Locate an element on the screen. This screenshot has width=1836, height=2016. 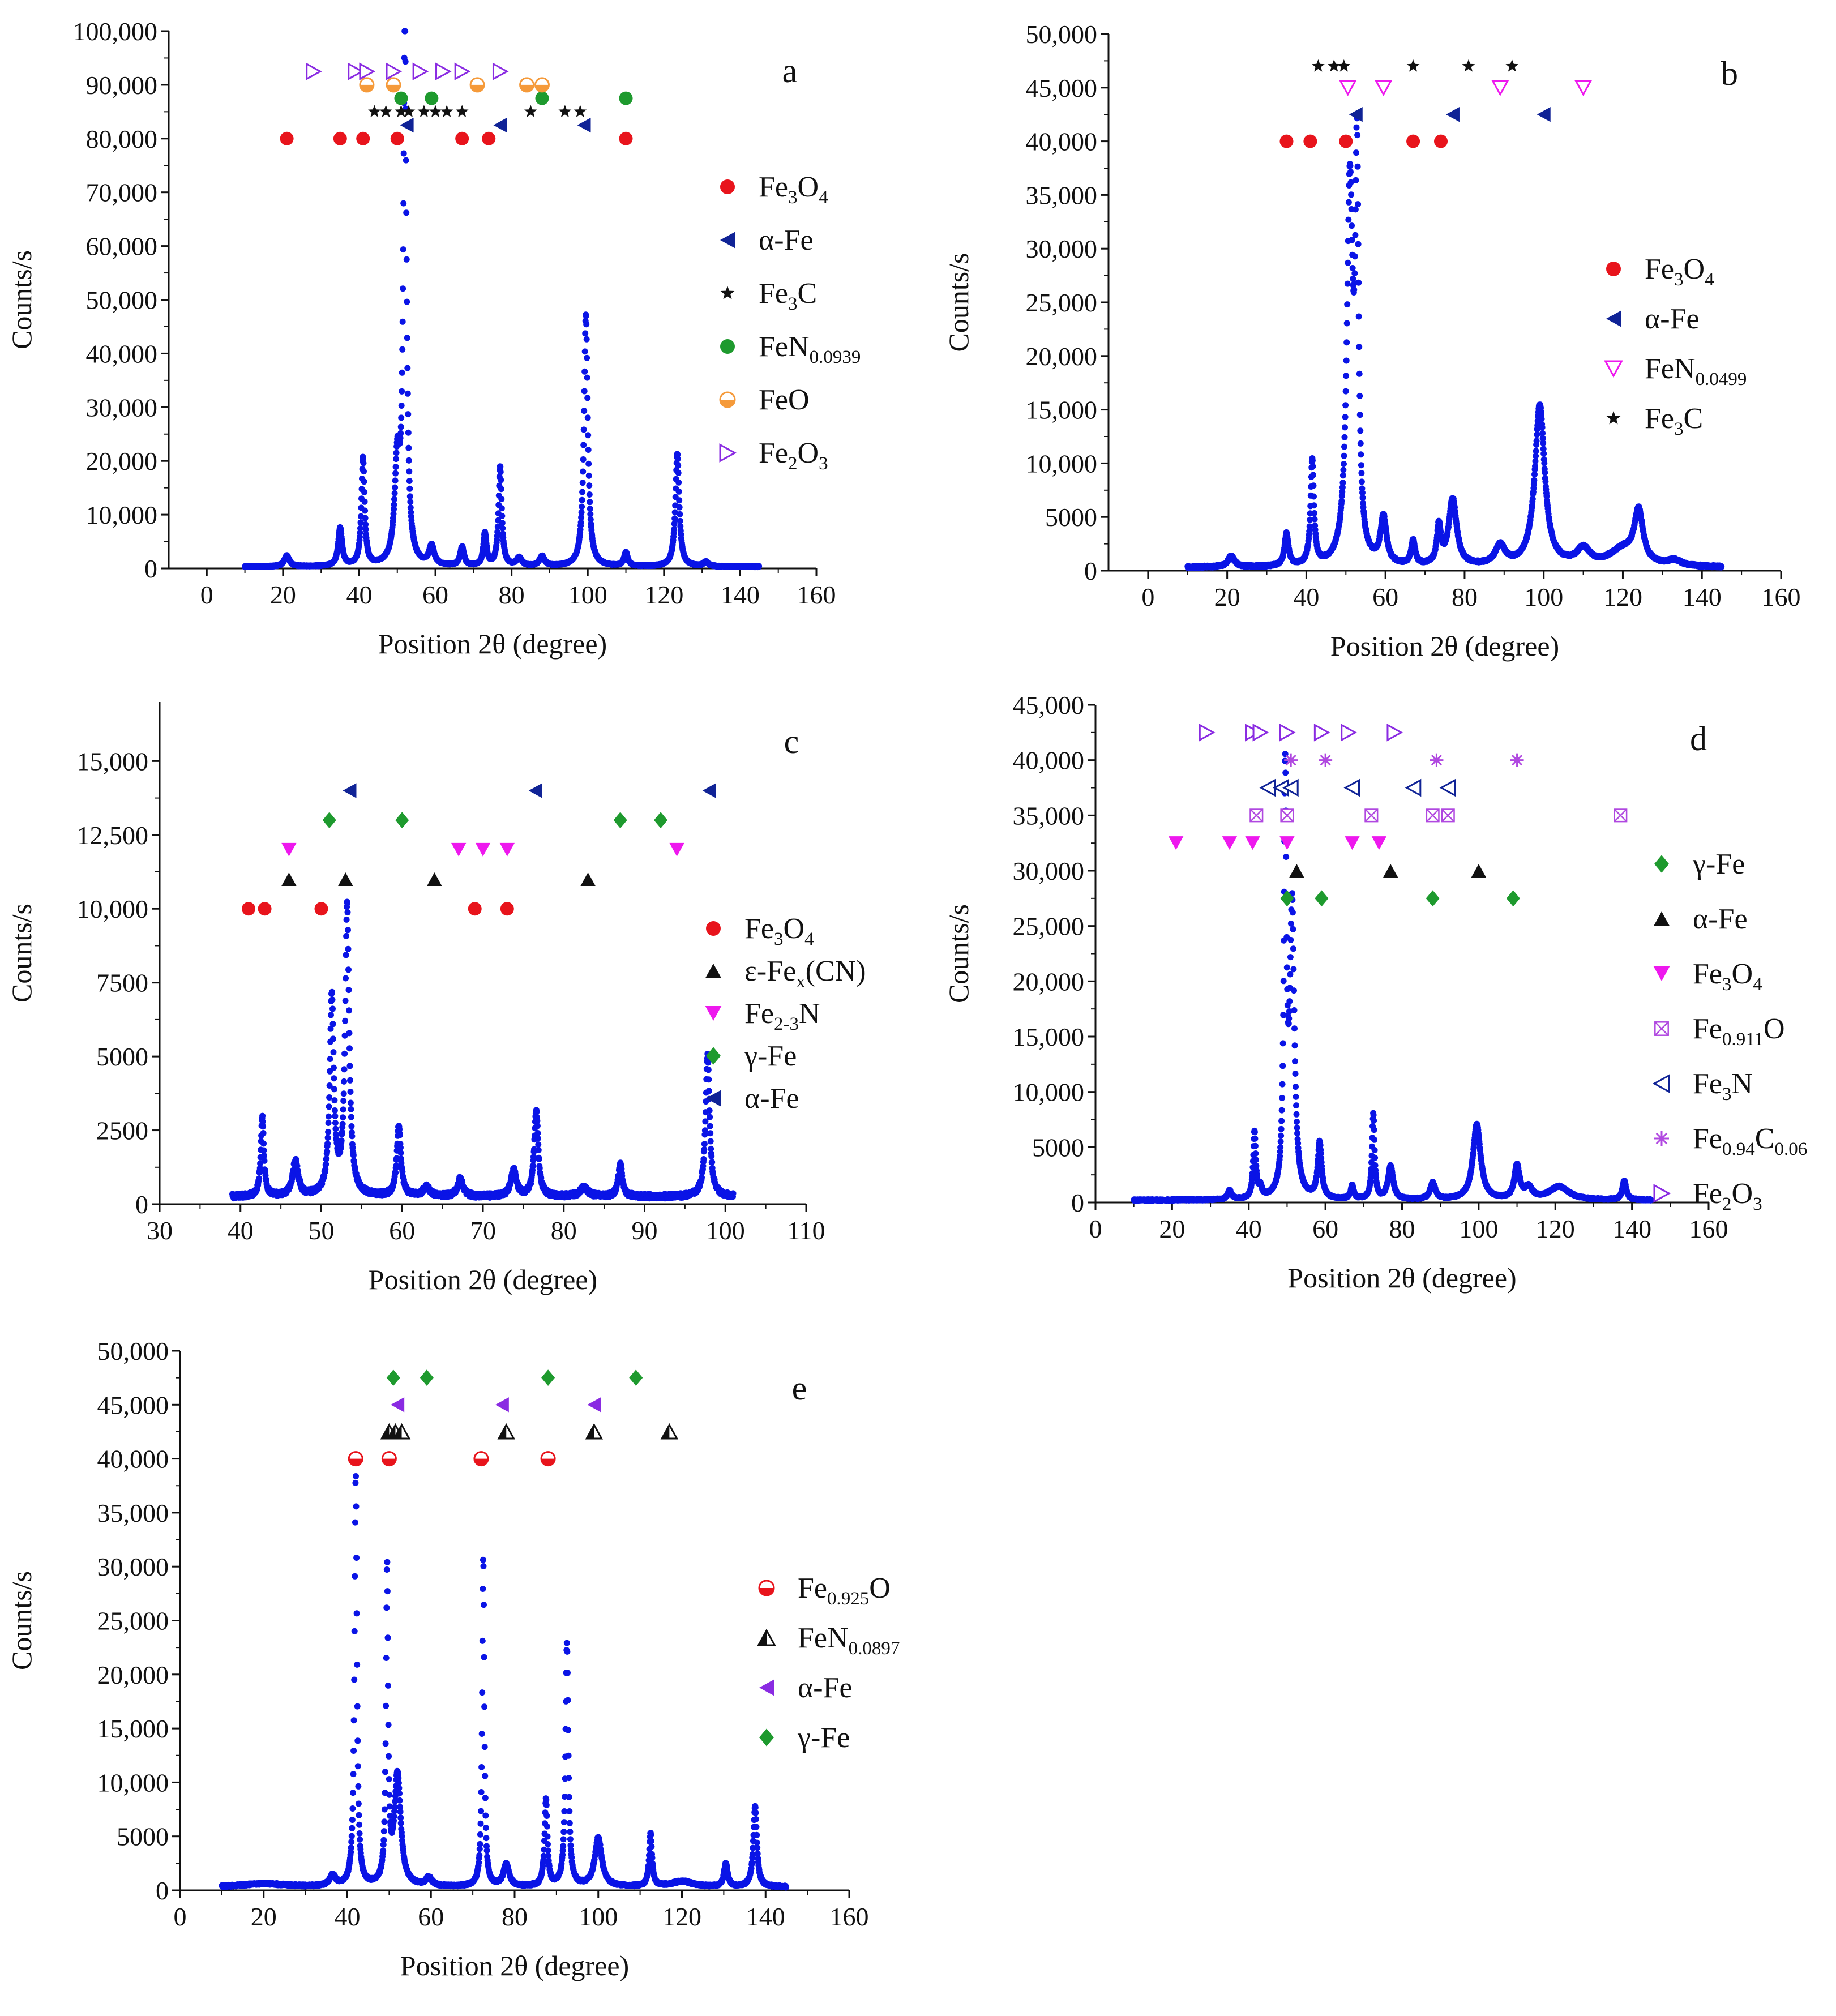
legend-label: Fe2O3 is located at coordinates (793, 455).